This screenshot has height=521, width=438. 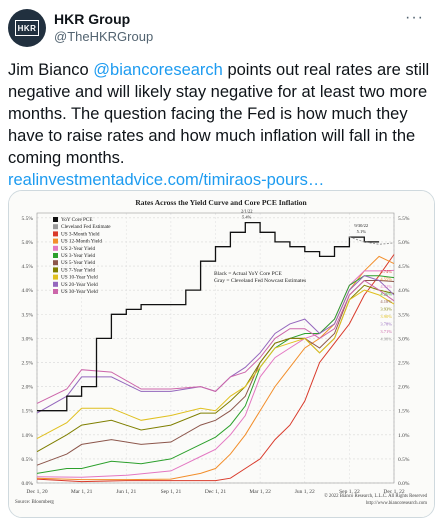 What do you see at coordinates (404, 484) in the screenshot?
I see `y-tick-label-right: 0.0%` at bounding box center [404, 484].